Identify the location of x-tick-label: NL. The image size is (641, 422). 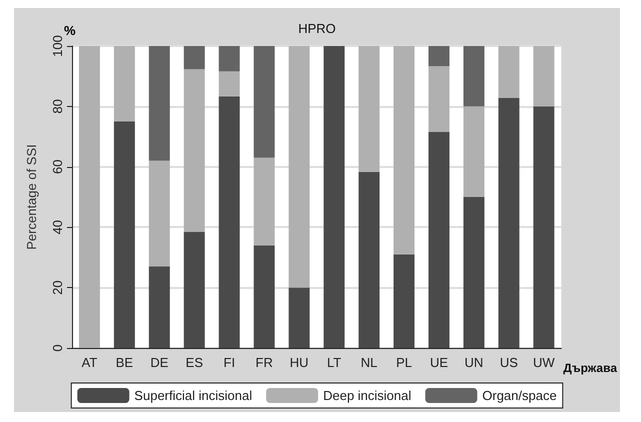
(369, 362).